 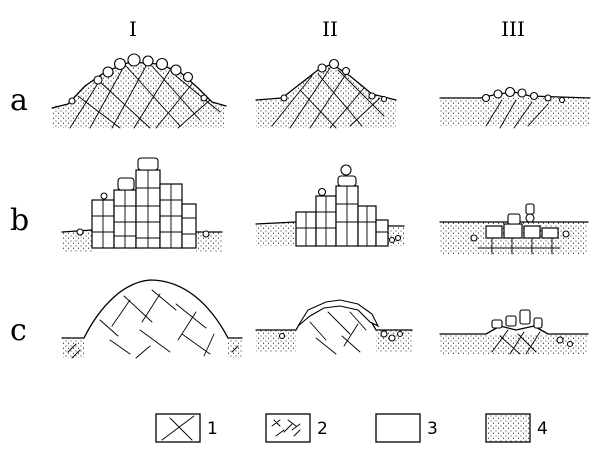 I want to click on sketch-b-I, so click(x=142, y=204).